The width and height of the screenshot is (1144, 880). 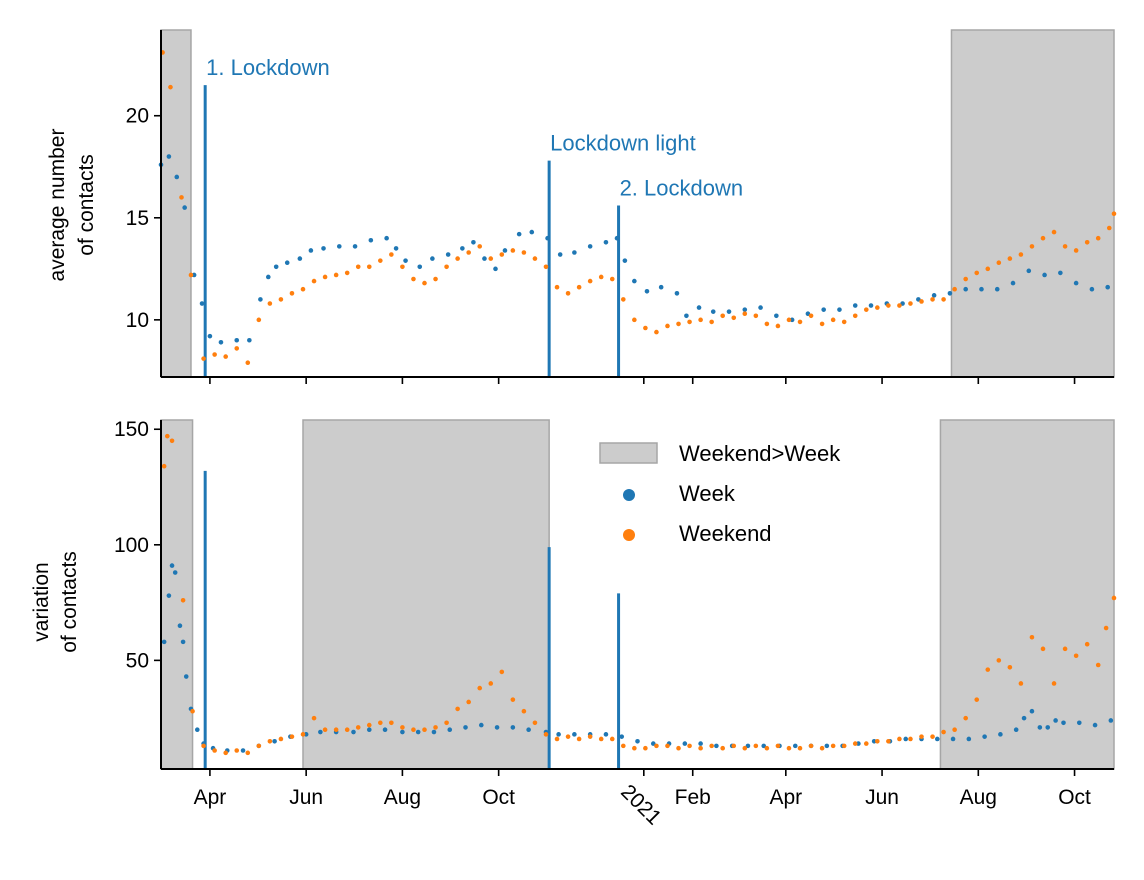 I want to click on top-y-tick-label-2: 20, so click(x=137, y=116).